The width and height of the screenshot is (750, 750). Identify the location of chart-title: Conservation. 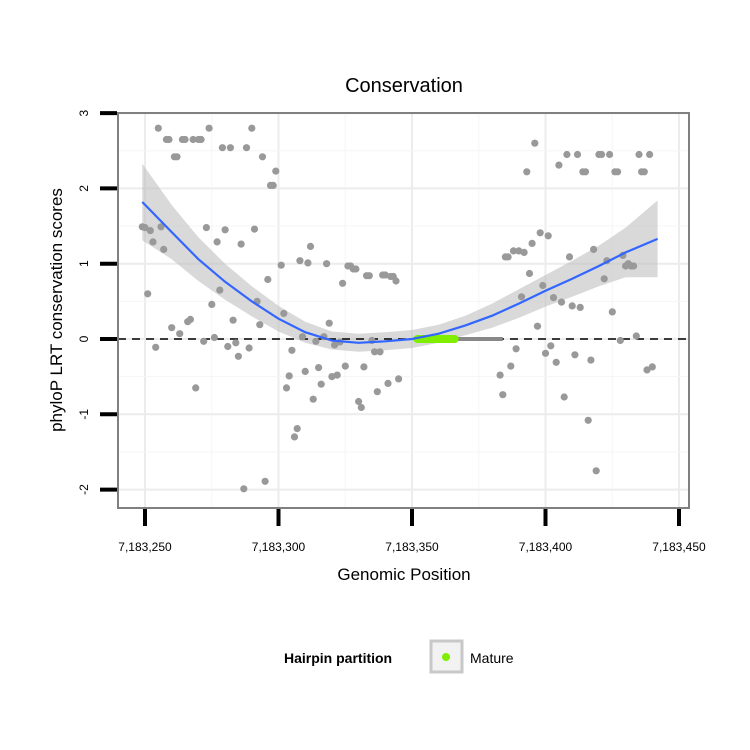
(404, 86).